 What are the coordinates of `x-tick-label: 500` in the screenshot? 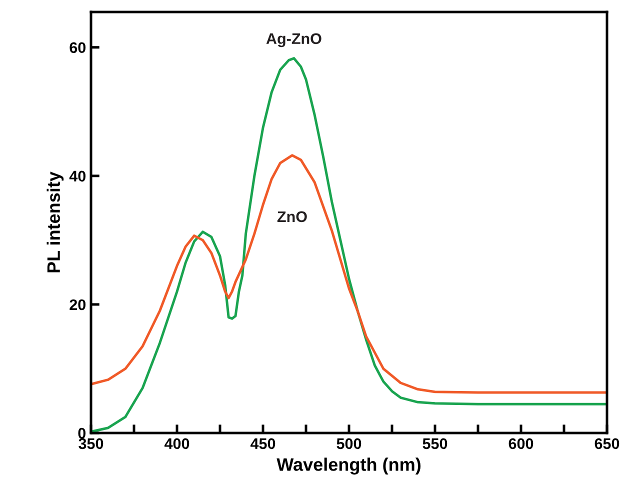 It's located at (349, 444).